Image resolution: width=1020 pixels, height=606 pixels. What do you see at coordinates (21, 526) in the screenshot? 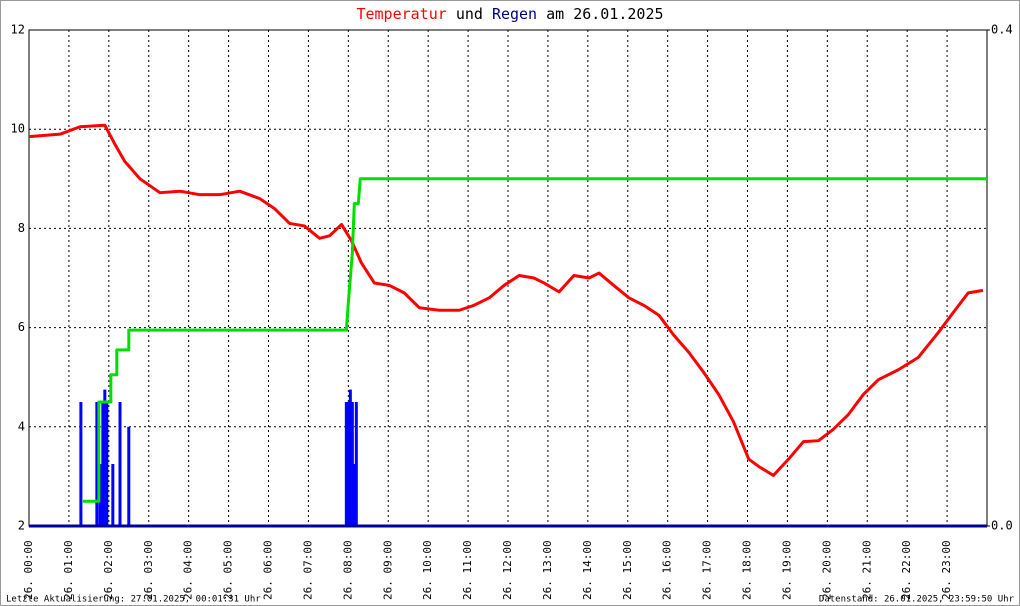
I see `y-tick-label: 2` at bounding box center [21, 526].